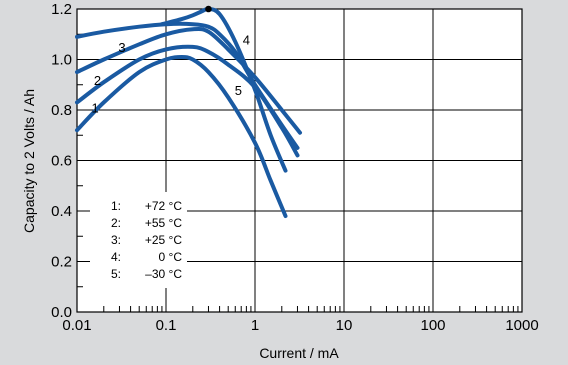 The image size is (568, 365). I want to click on curve-label-4: 4, so click(246, 39).